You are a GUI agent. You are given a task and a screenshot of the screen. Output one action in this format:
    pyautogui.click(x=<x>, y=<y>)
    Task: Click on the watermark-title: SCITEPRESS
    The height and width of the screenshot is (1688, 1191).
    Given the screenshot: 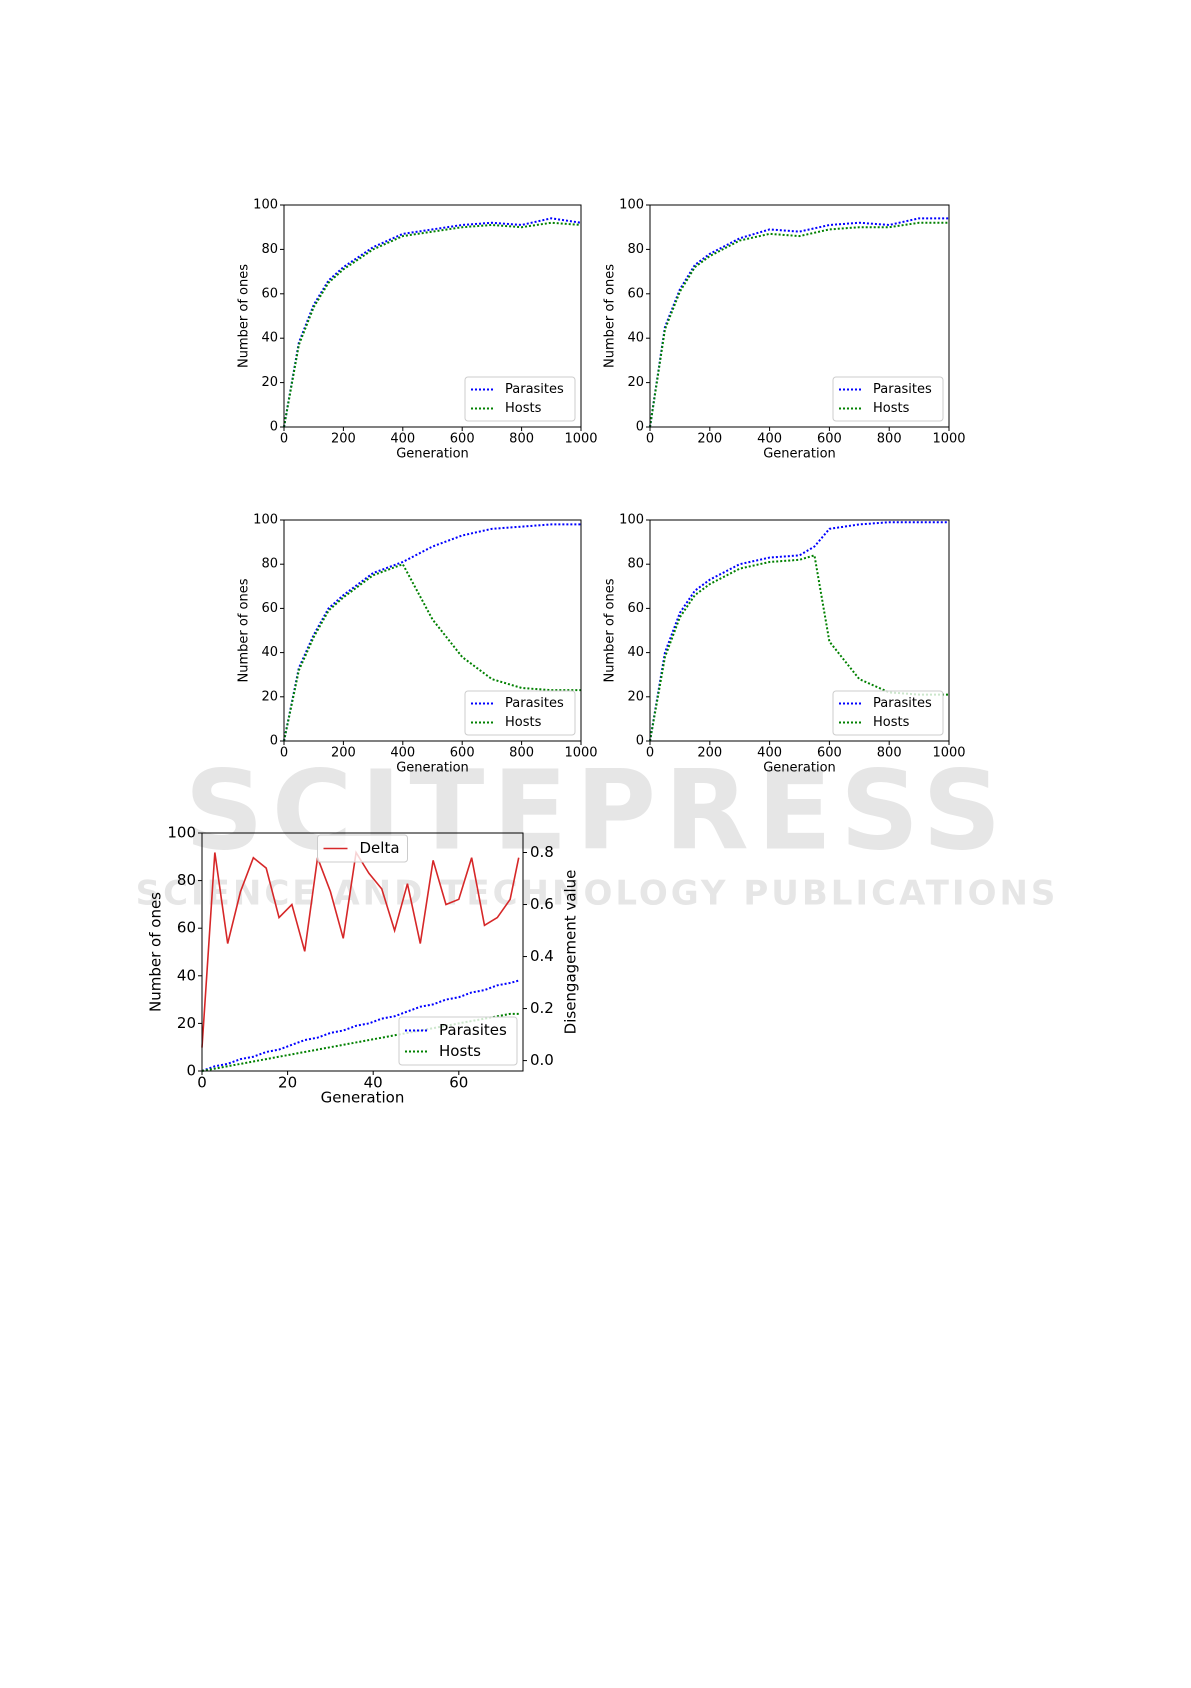 What is the action you would take?
    pyautogui.click(x=596, y=810)
    